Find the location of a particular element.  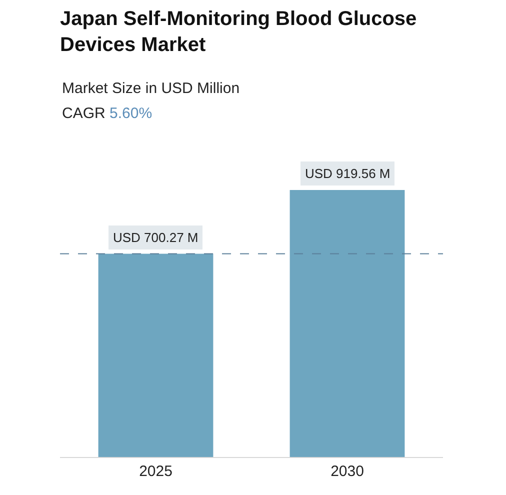

text: 5.60% is located at coordinates (131, 113).